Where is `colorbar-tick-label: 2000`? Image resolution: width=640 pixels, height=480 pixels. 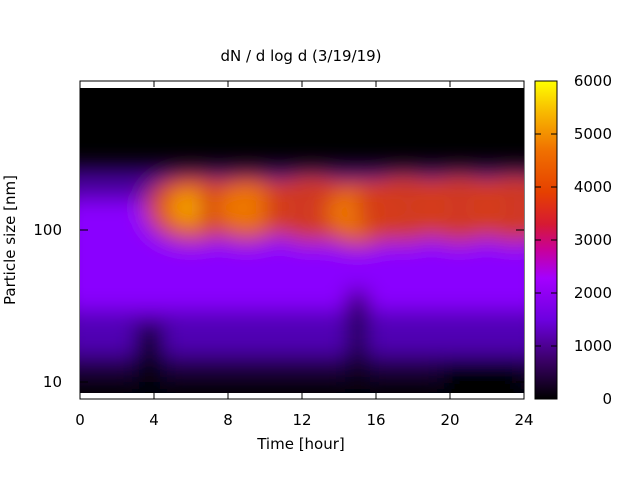 colorbar-tick-label: 2000 is located at coordinates (593, 293).